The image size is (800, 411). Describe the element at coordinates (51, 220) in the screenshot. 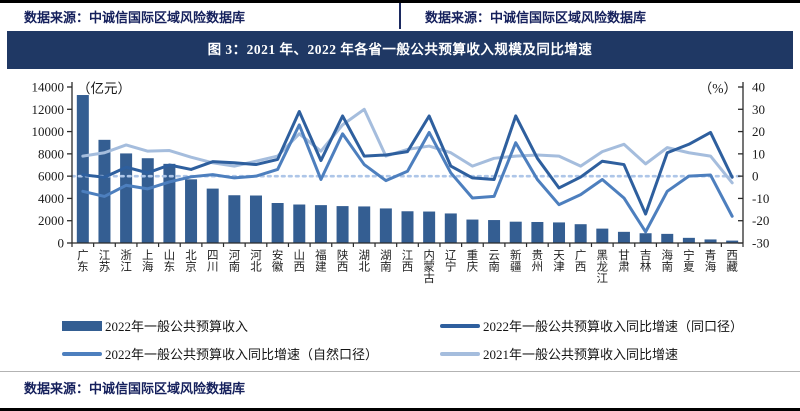

I see `svg-text: 2000` at that location.